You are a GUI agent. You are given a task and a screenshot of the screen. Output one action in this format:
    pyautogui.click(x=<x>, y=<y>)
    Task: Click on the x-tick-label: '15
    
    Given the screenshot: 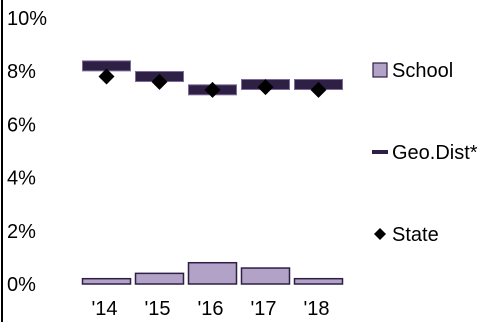 What is the action you would take?
    pyautogui.click(x=157, y=309)
    